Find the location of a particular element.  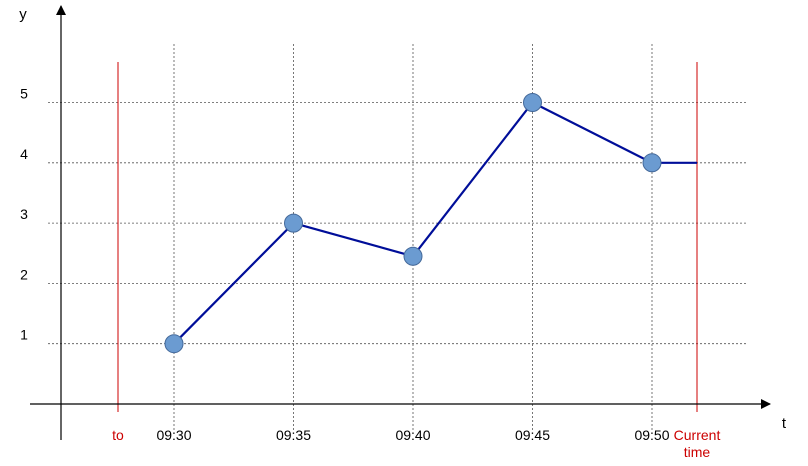

y-axis-label: y is located at coordinates (23, 14).